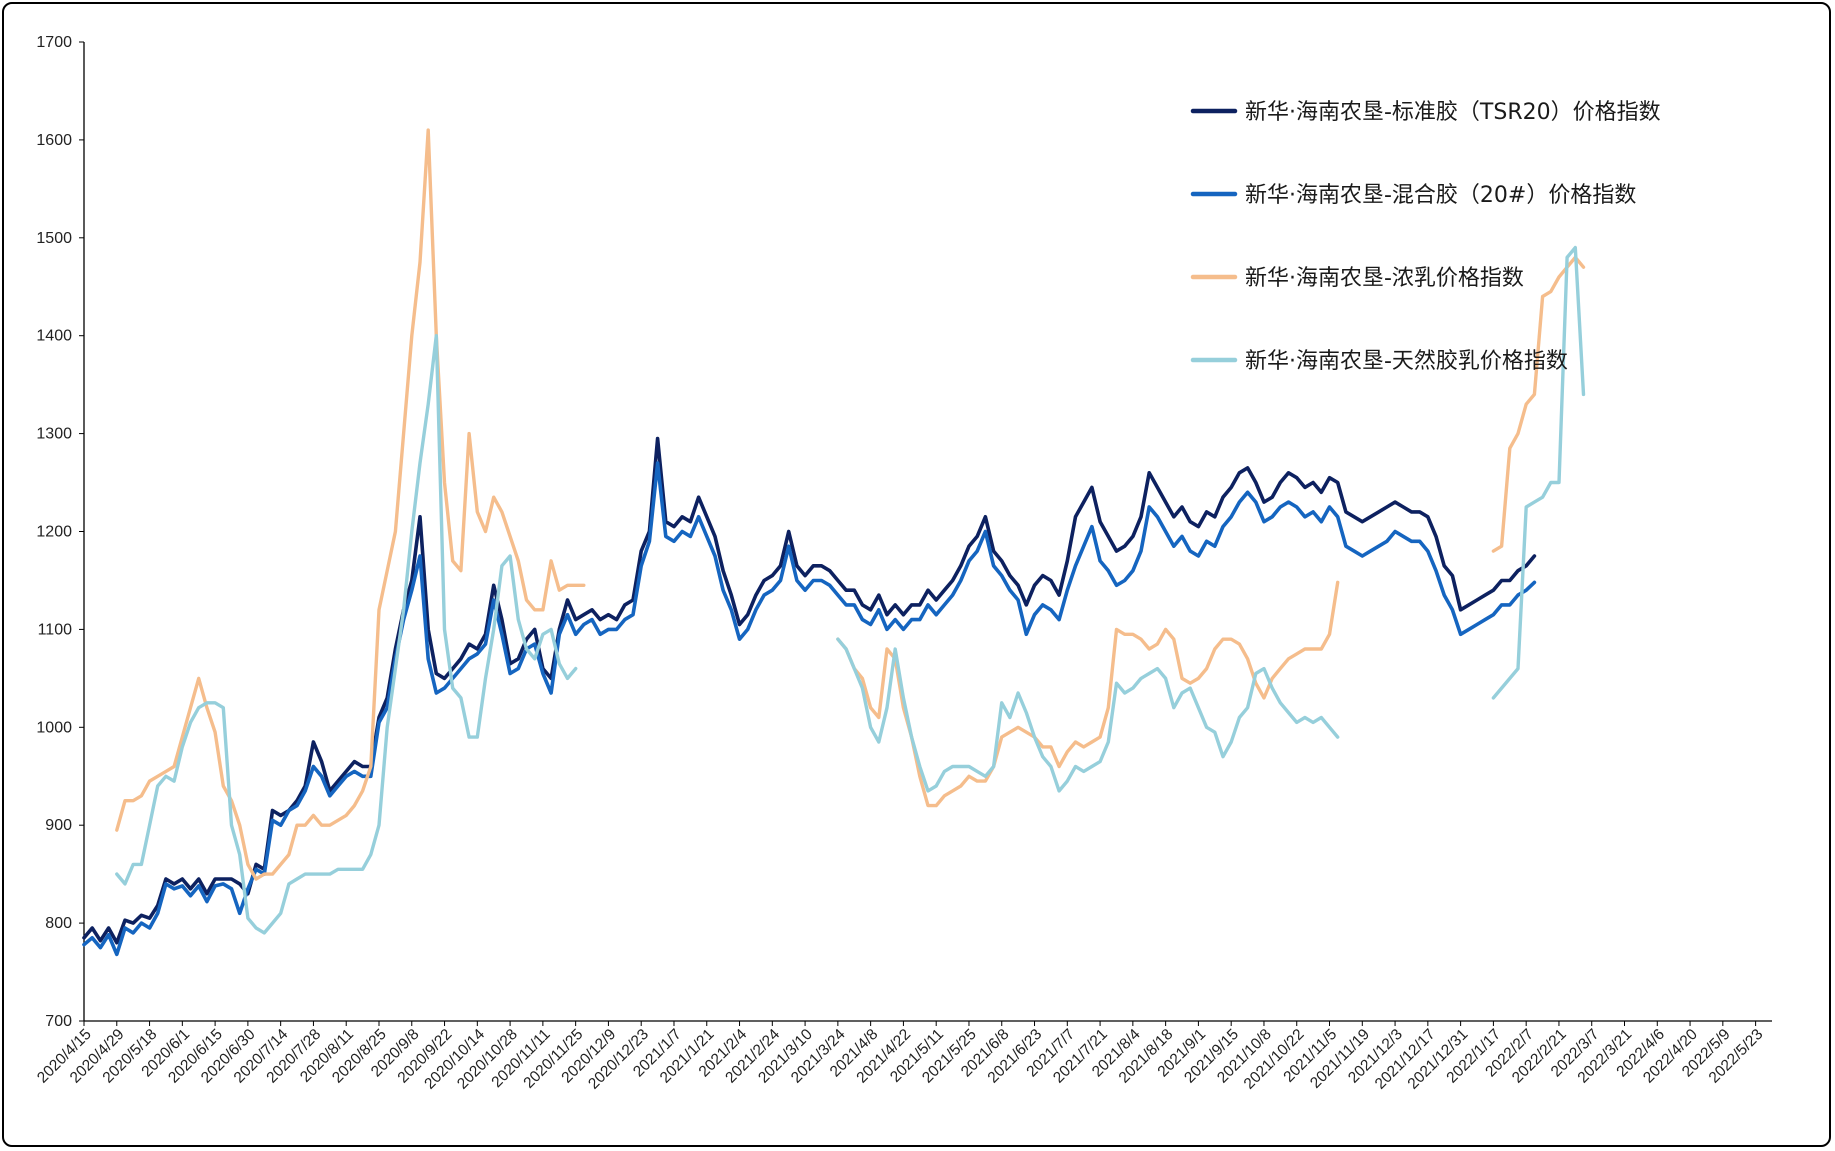 This screenshot has height=1151, width=1835. Describe the element at coordinates (54, 42) in the screenshot. I see `y-tick-label: 1700` at that location.